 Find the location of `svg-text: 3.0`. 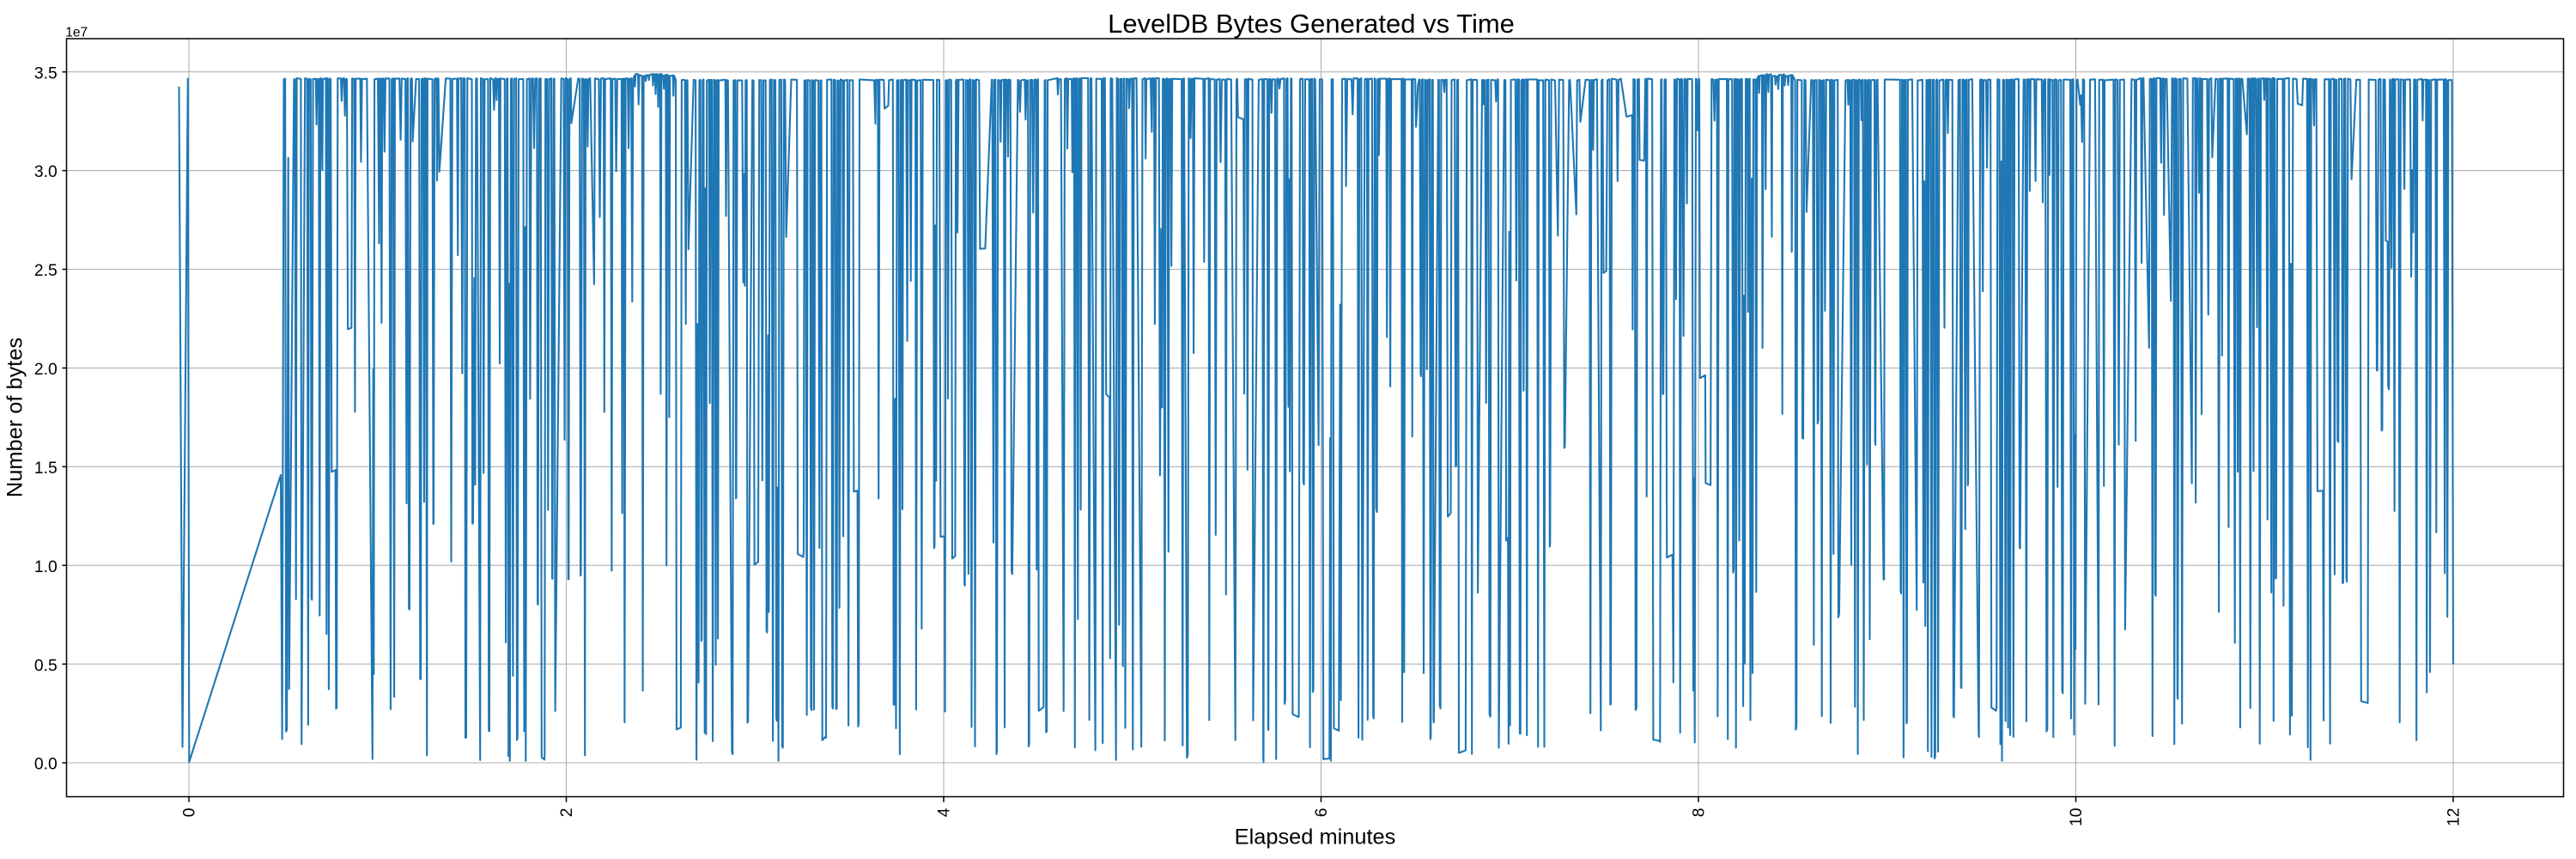

svg-text: 3.0 is located at coordinates (46, 172).